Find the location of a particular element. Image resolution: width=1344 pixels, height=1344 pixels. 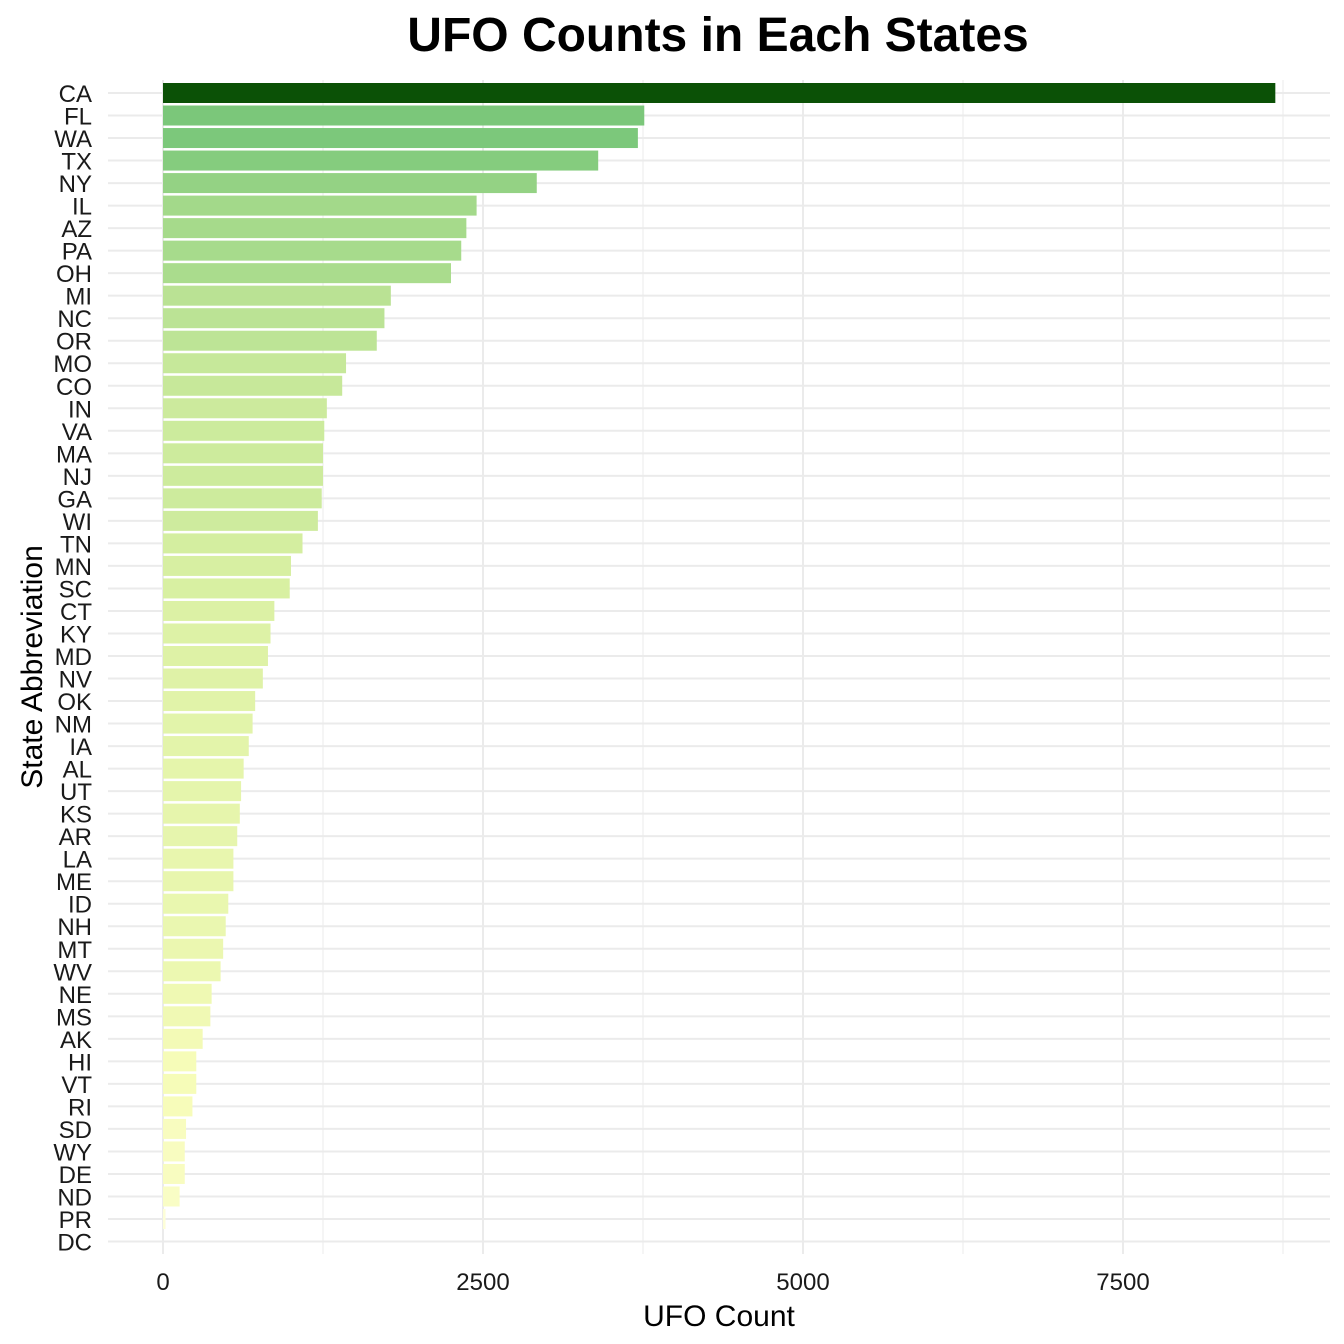

x-tick-label: 5000 is located at coordinates (802, 1282).